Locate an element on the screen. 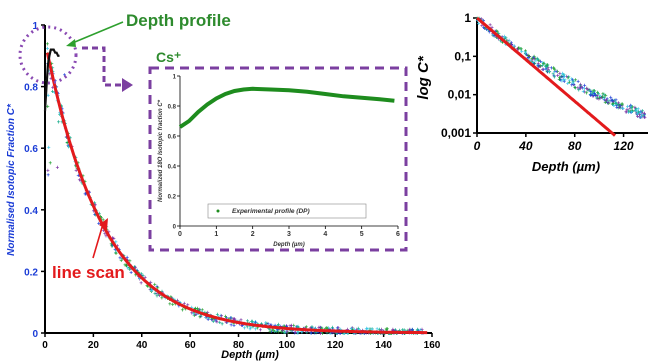 The image size is (648, 362). main-y-tick-label: 1 is located at coordinates (35, 26).